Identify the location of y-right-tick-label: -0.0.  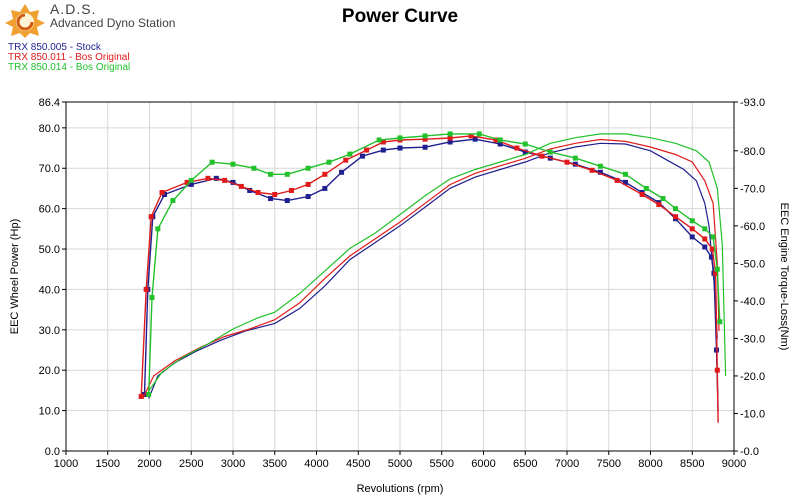
(749, 452).